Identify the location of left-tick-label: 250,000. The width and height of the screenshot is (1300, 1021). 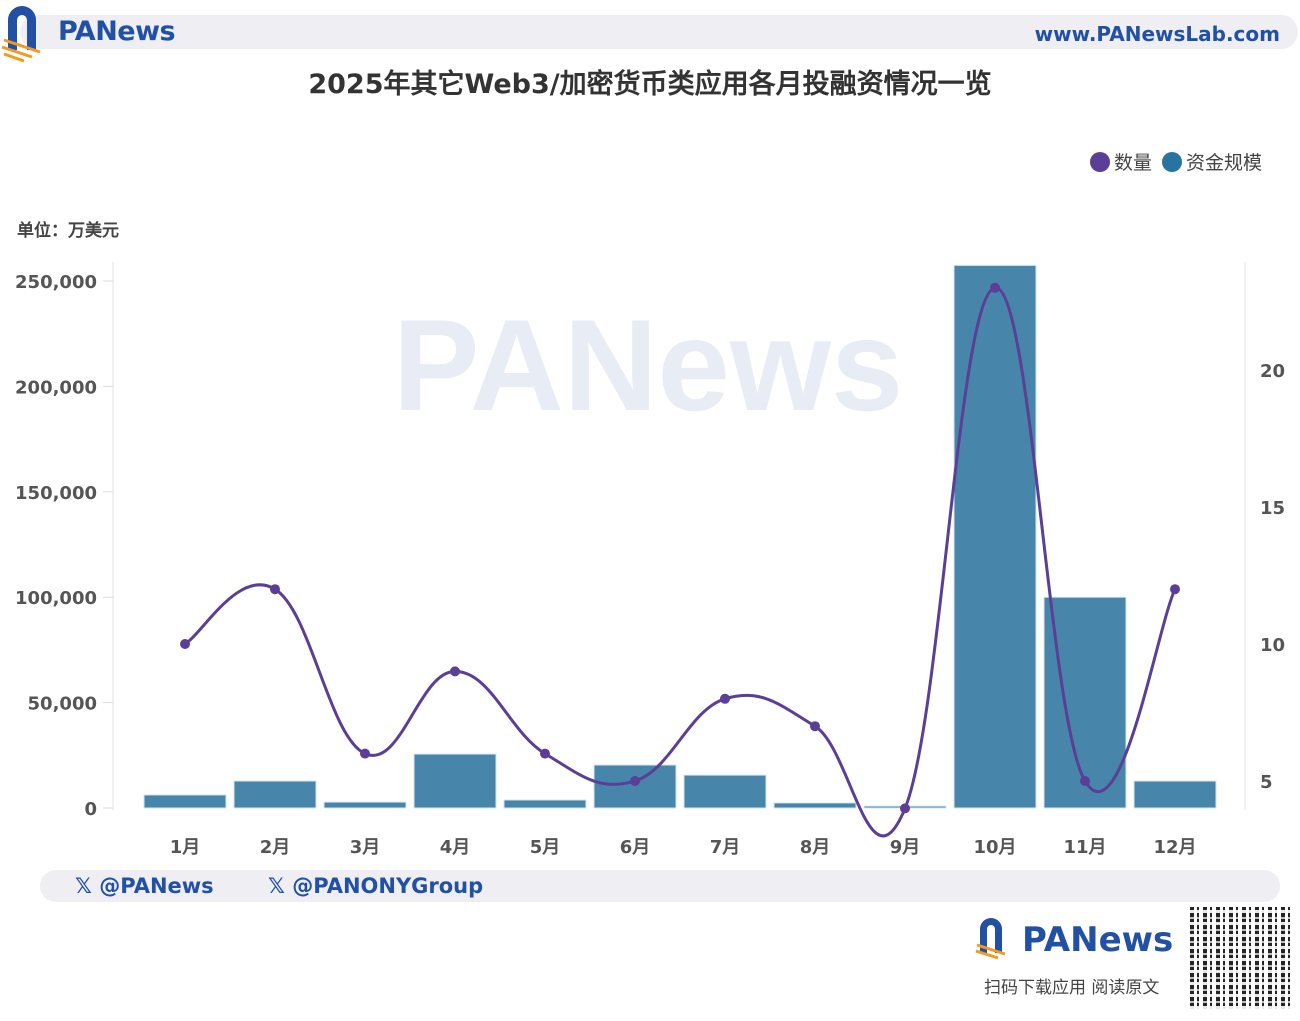
(56, 282).